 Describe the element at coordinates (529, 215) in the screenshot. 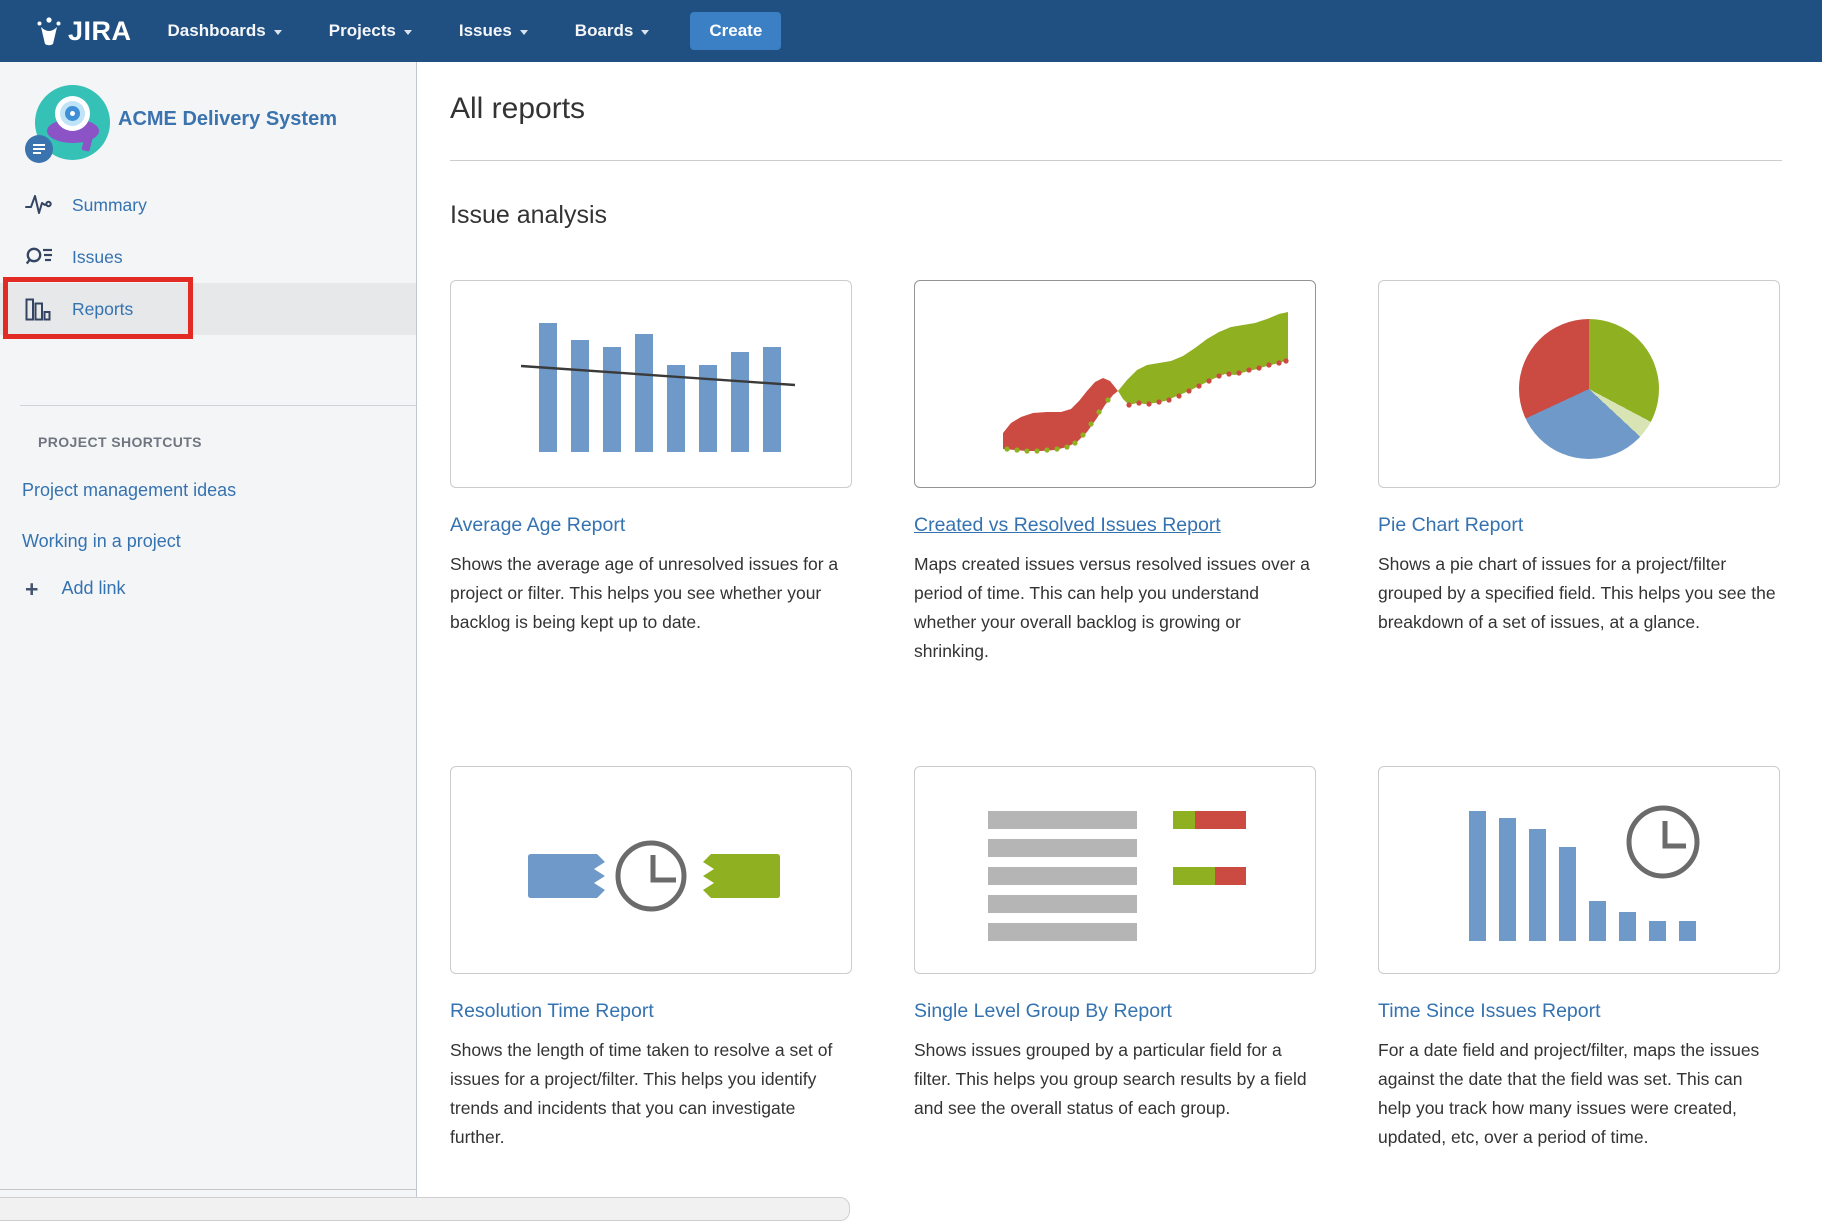

I see `section-title: Issue analysis` at that location.